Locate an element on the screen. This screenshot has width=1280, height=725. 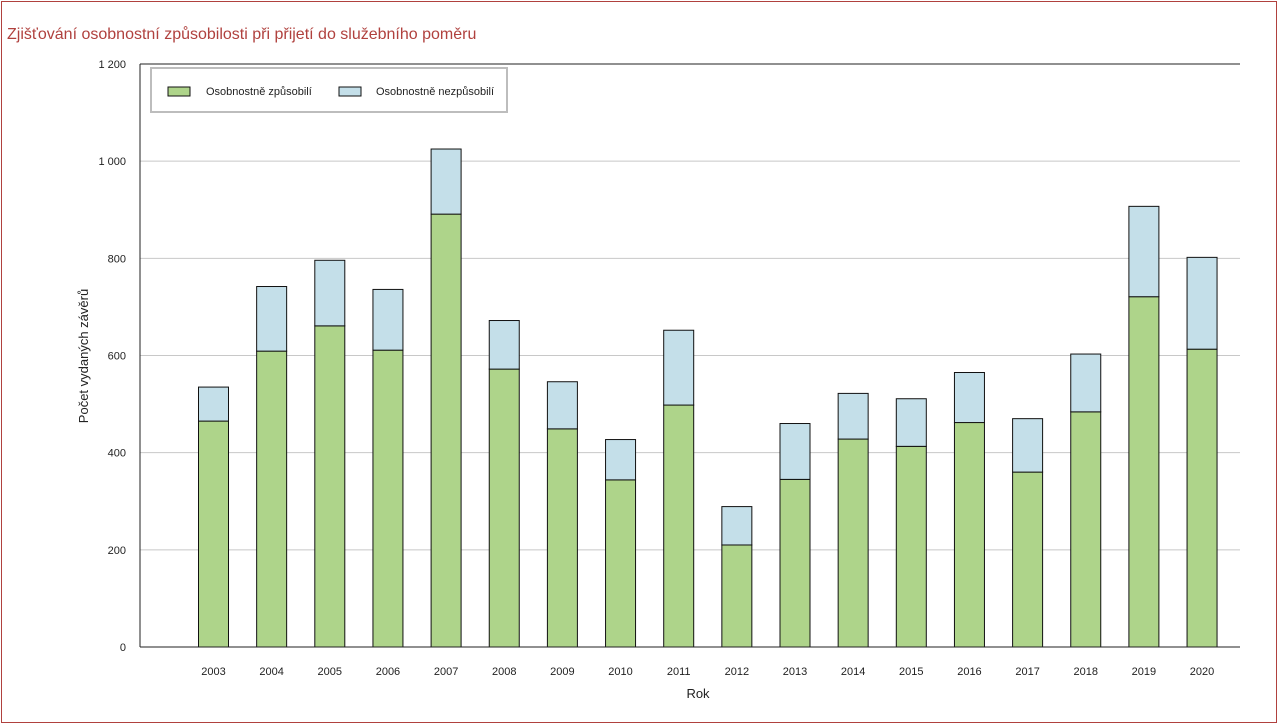
bar-unfit-2010 is located at coordinates (621, 460).